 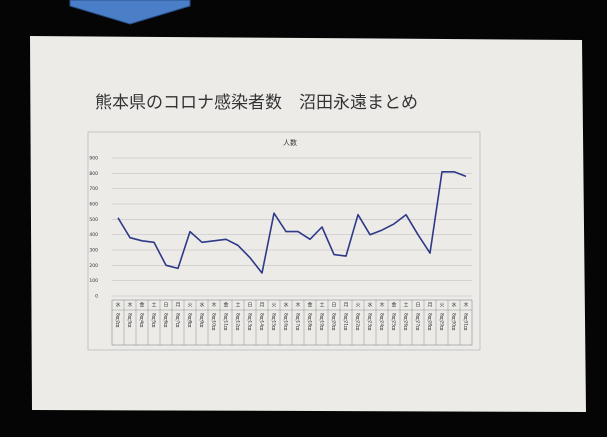 What do you see at coordinates (226, 322) in the screenshot?
I see `x-tick-label: 8月11日` at bounding box center [226, 322].